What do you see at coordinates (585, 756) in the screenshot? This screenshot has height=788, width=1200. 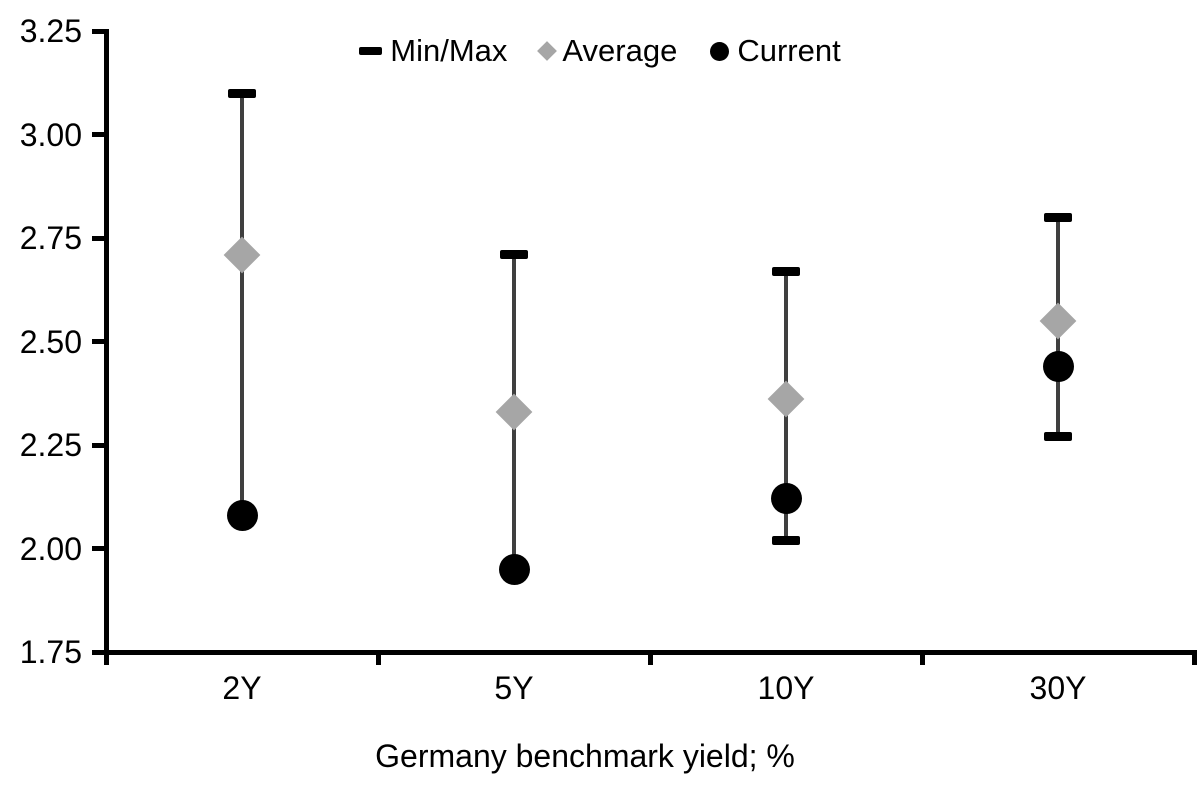 I see `x-axis-title: Germany benchmark yield; %` at bounding box center [585, 756].